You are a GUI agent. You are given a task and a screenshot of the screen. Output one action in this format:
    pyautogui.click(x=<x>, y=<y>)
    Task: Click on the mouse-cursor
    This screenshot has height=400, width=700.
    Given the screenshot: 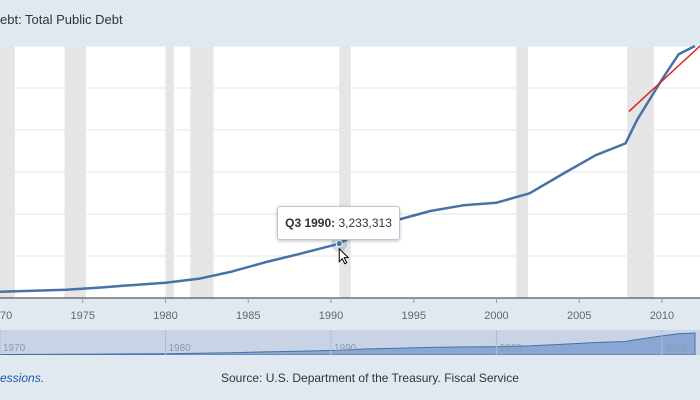 What is the action you would take?
    pyautogui.click(x=344, y=256)
    